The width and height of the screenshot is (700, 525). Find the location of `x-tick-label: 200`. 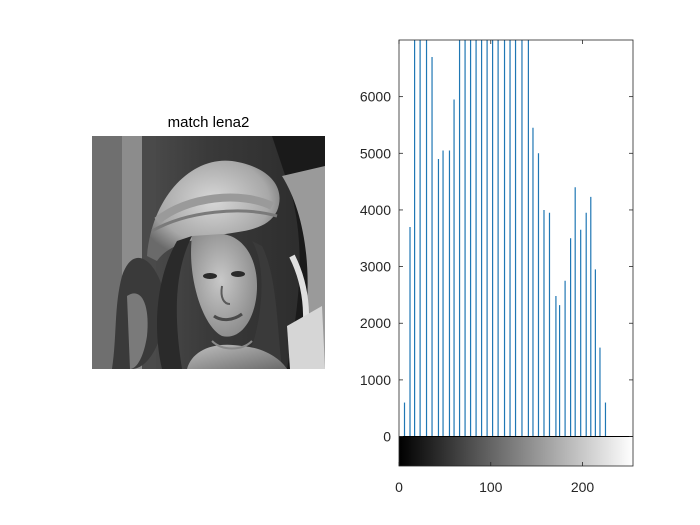

x-tick-label: 200 is located at coordinates (583, 487).